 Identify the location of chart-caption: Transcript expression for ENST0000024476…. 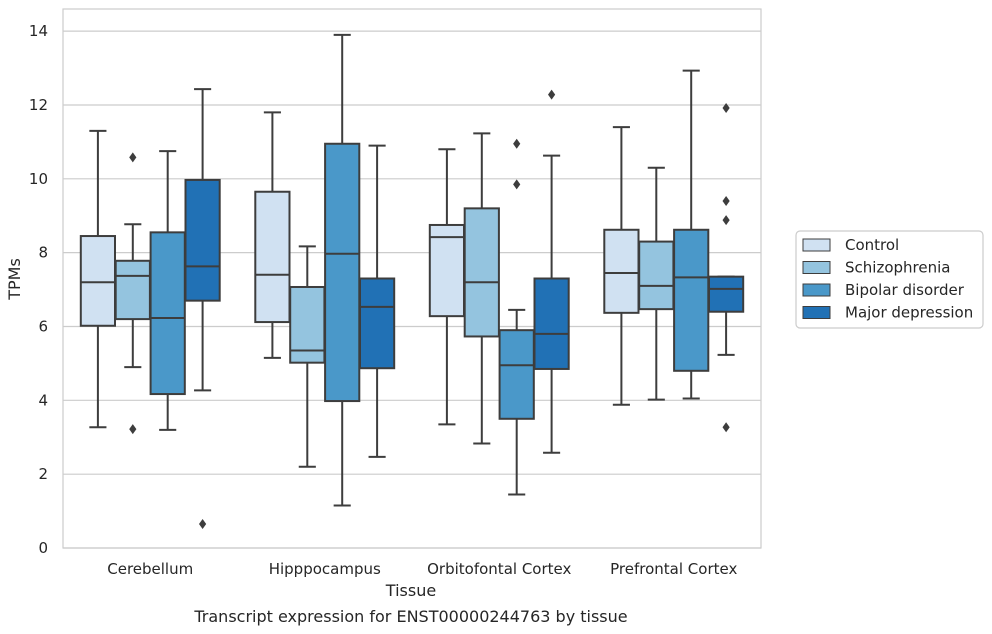
(410, 616).